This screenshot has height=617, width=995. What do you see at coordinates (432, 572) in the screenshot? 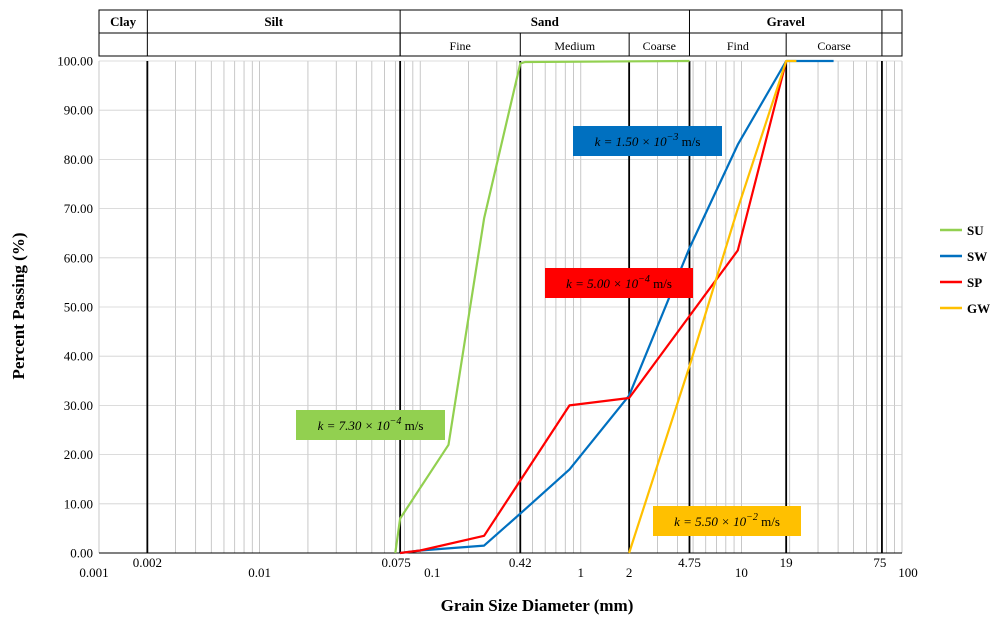
I see `x-tick-label: 0.1` at bounding box center [432, 572].